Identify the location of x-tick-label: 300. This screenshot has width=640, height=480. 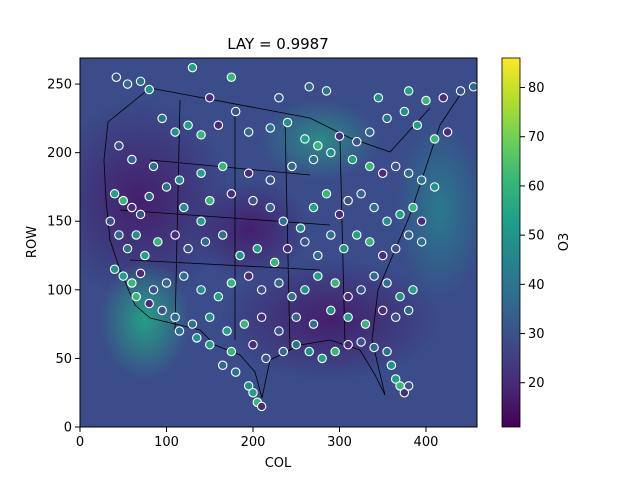
(339, 442).